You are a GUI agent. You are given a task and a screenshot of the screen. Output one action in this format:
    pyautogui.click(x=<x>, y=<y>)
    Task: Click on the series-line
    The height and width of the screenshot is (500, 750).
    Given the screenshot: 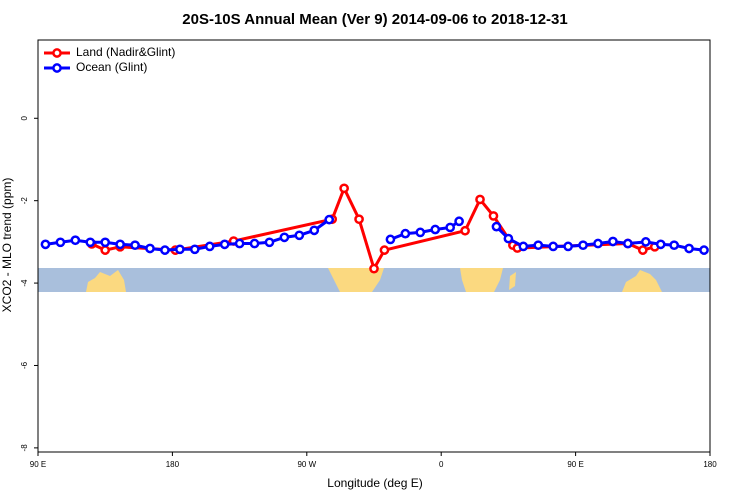 What is the action you would take?
    pyautogui.click(x=373, y=228)
    